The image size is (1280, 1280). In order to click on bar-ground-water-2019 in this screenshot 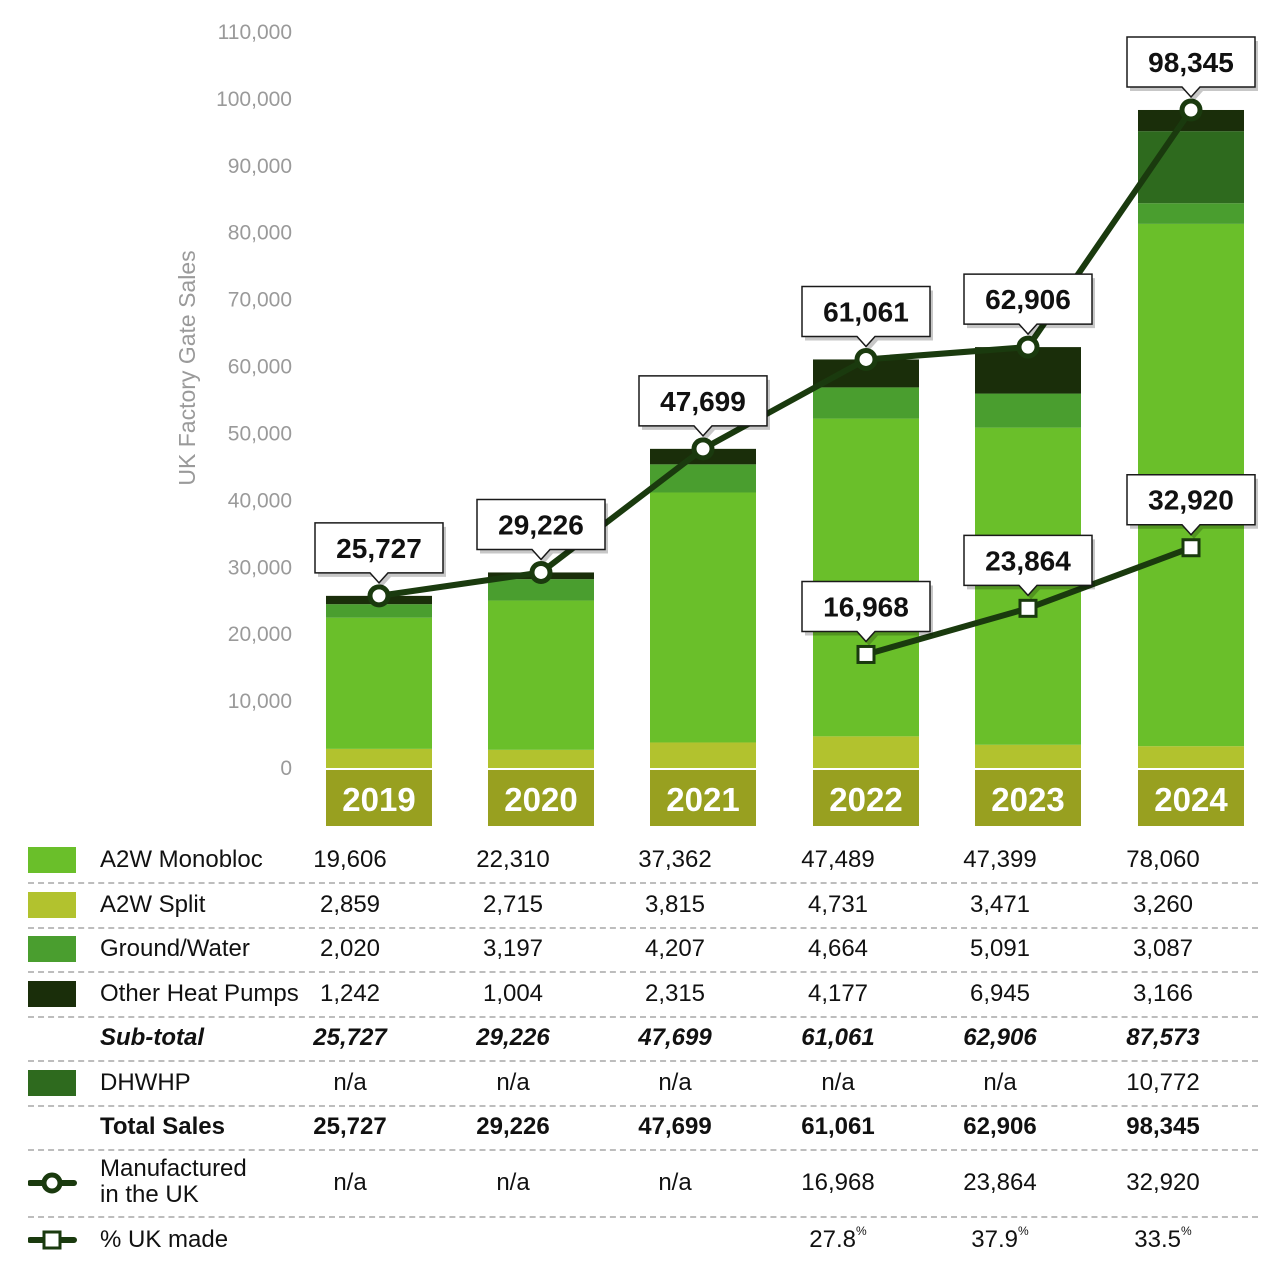, I will do `click(379, 611)`.